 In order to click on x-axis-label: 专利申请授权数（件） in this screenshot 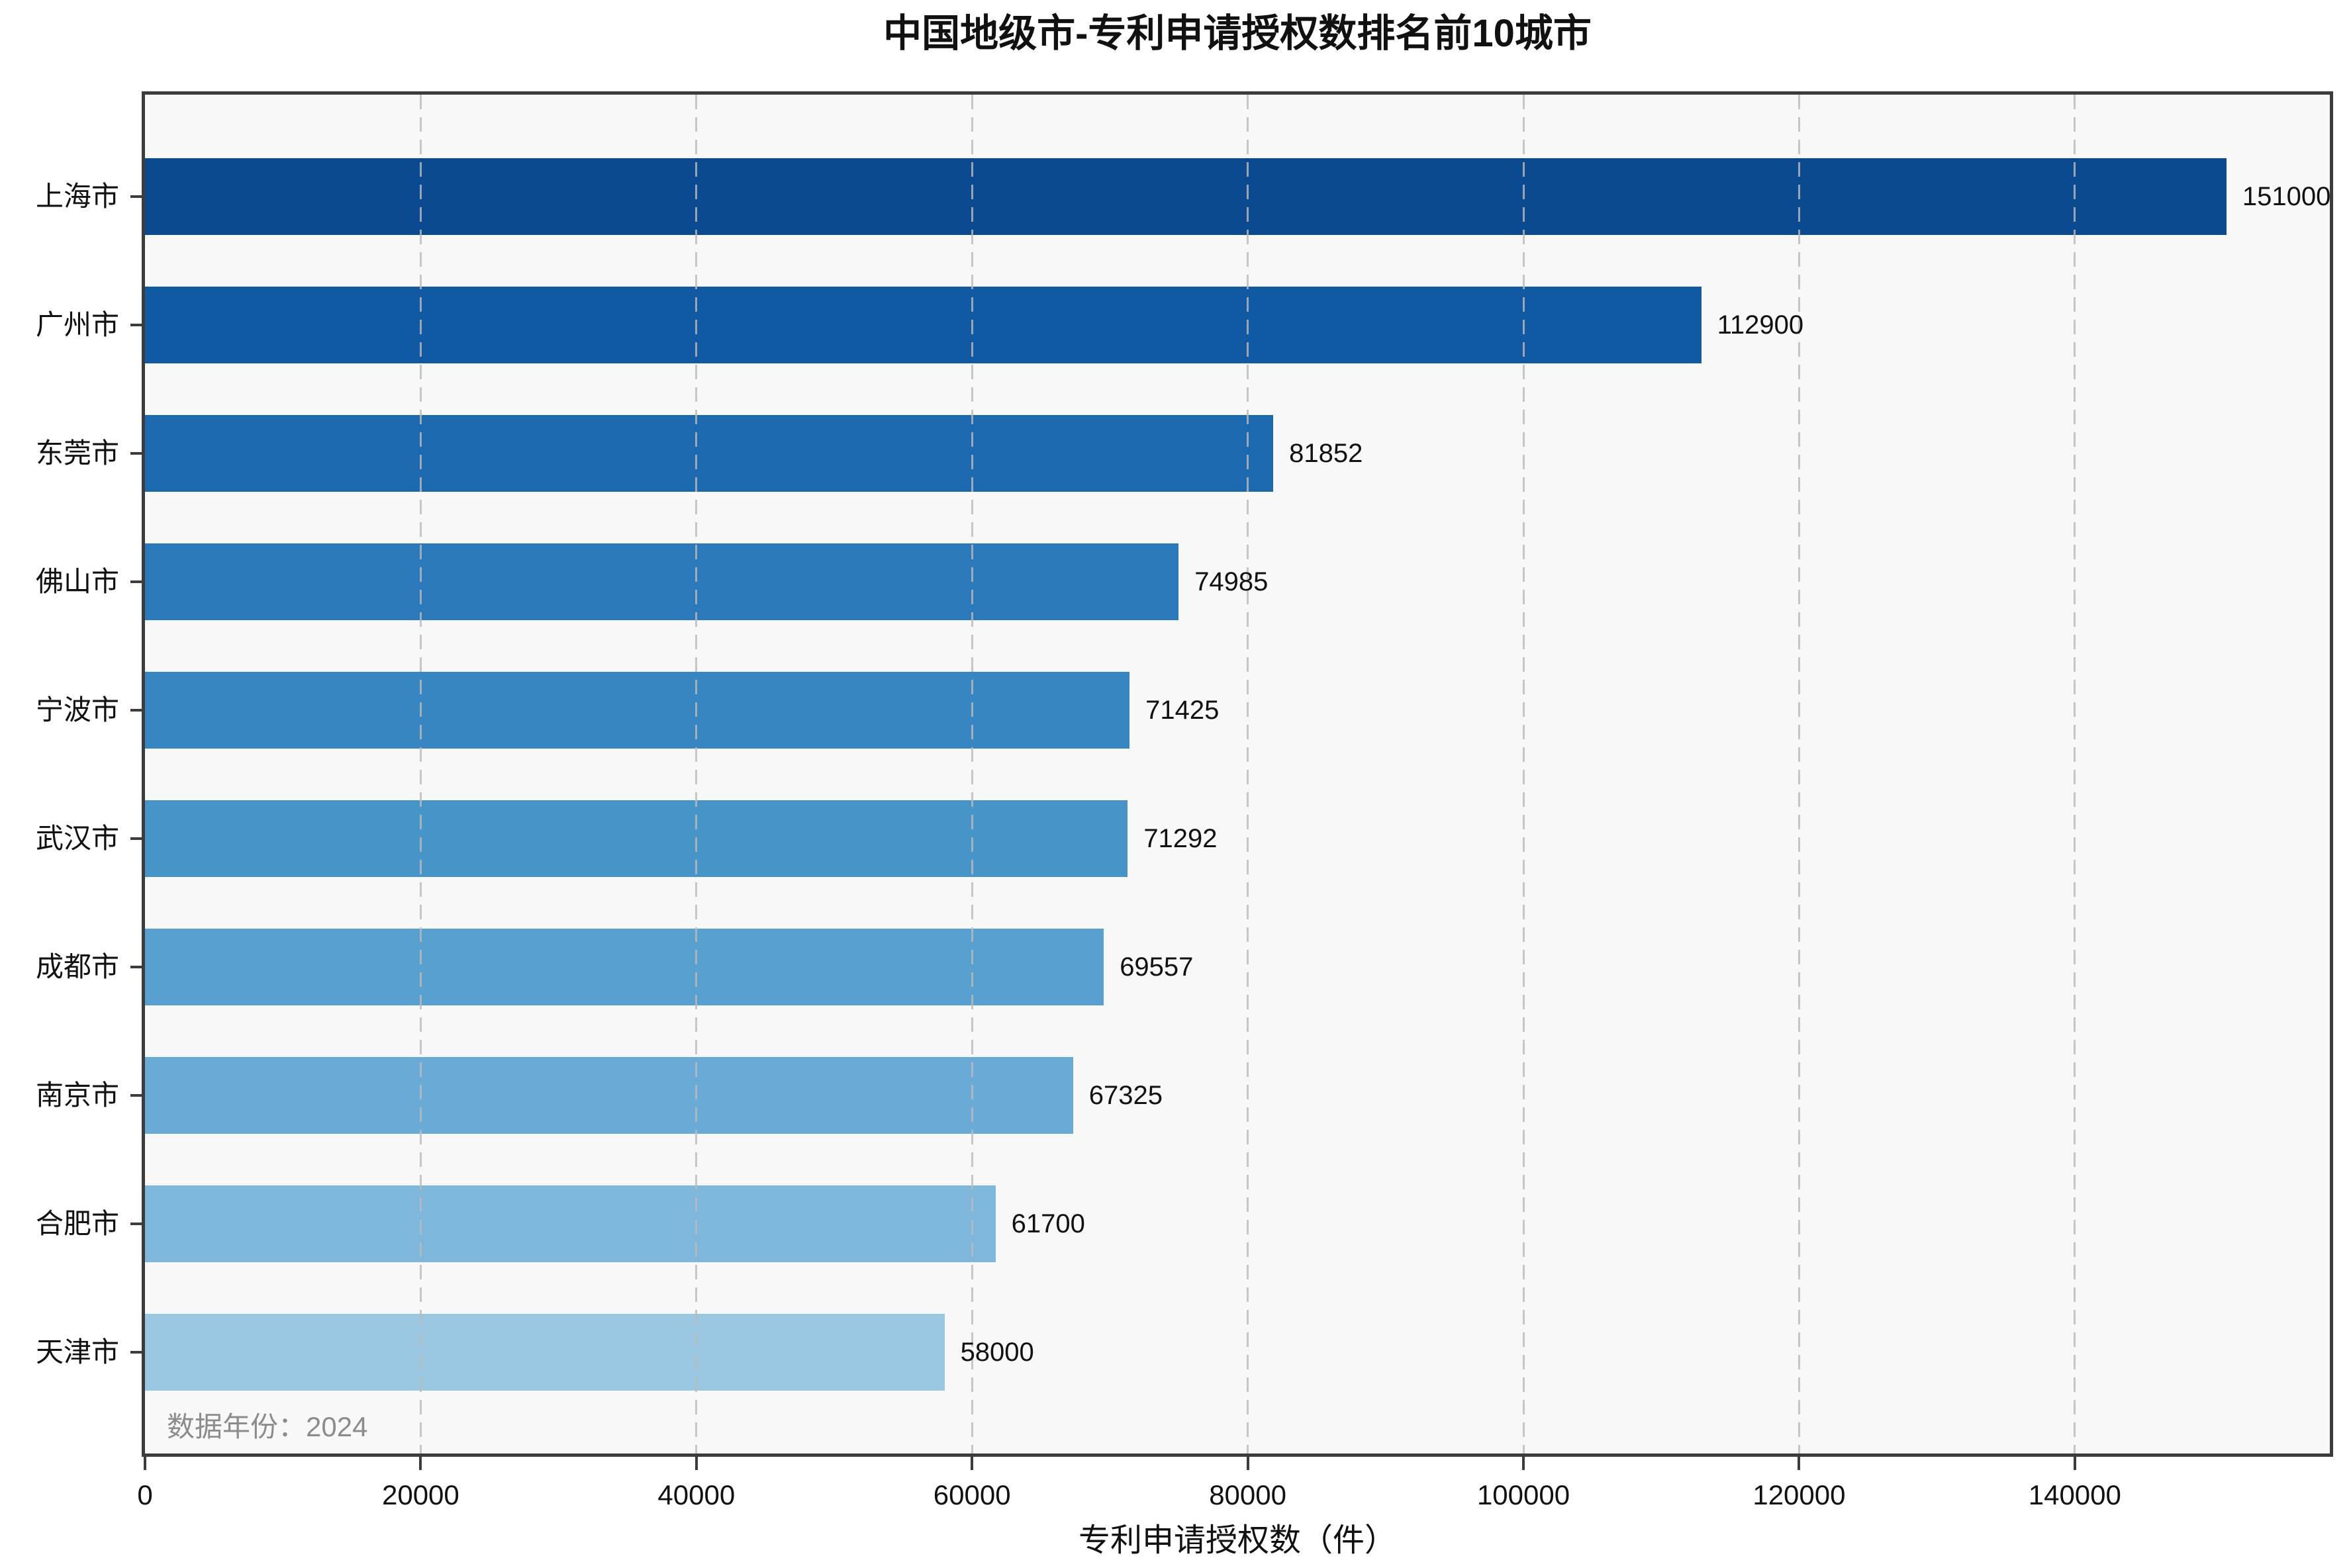, I will do `click(1237, 1540)`.